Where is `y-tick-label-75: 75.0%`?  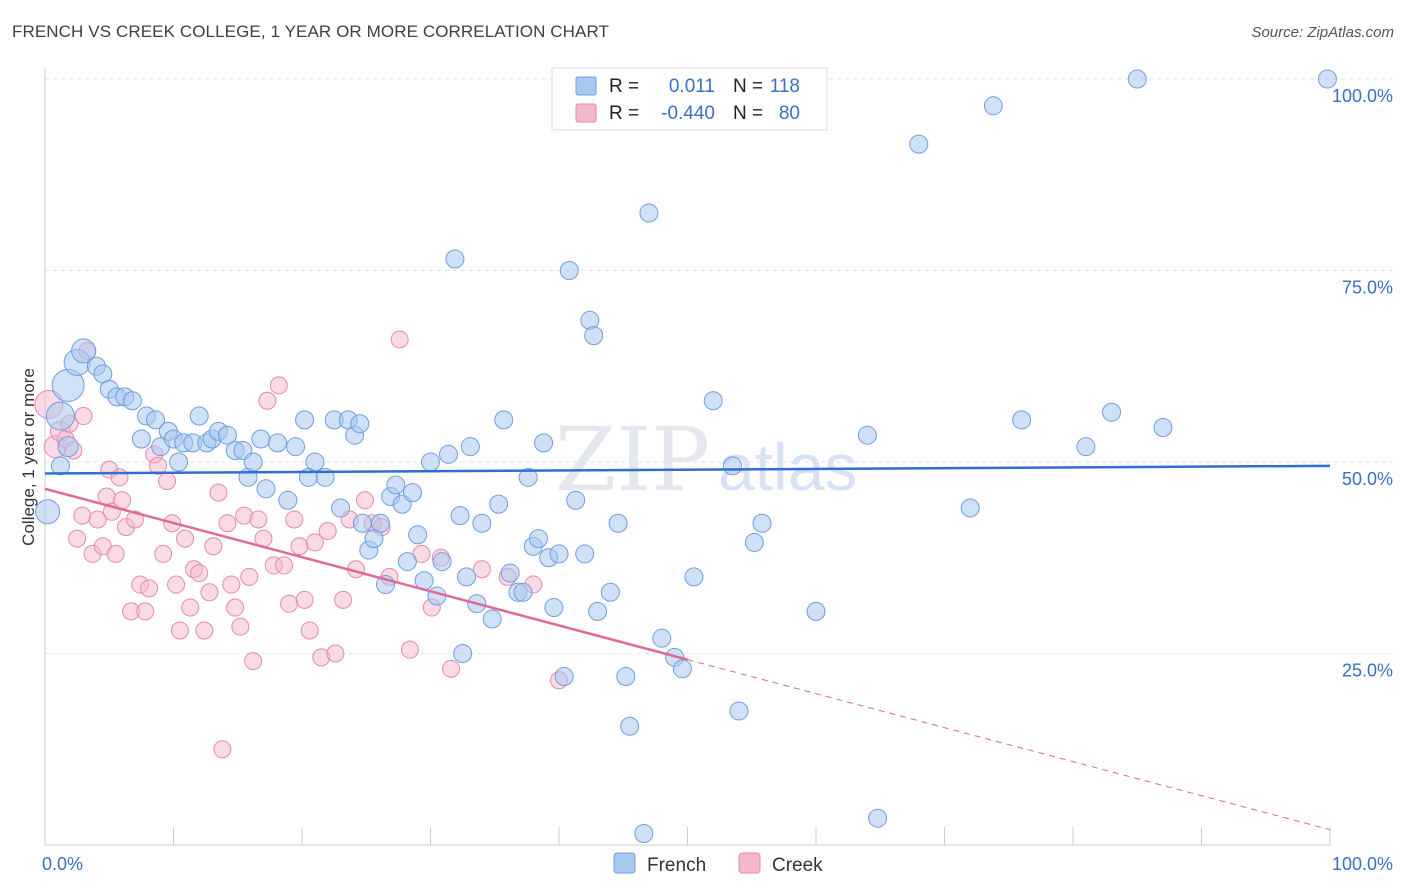
y-tick-label-75: 75.0% is located at coordinates (1367, 288).